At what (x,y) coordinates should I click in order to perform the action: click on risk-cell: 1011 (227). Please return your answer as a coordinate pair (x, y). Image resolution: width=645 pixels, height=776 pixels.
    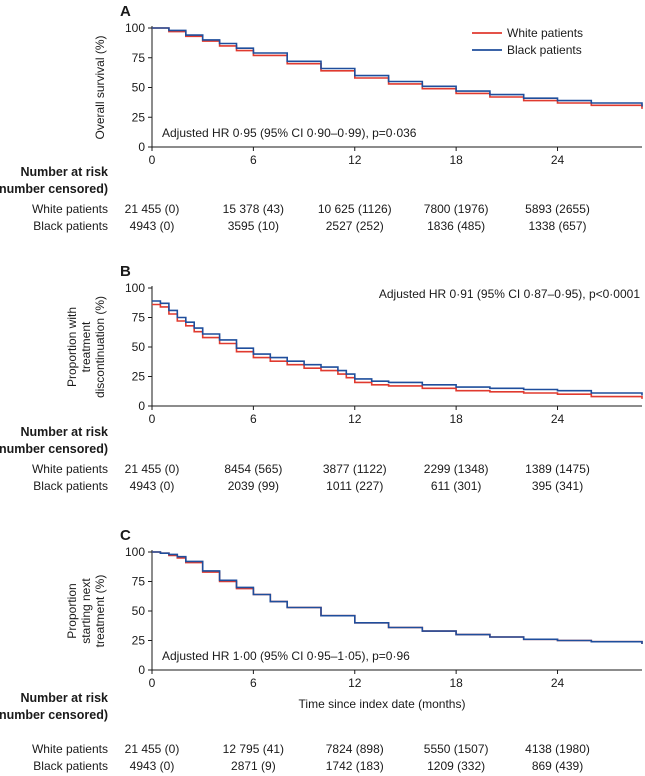
    Looking at the image, I should click on (354, 486).